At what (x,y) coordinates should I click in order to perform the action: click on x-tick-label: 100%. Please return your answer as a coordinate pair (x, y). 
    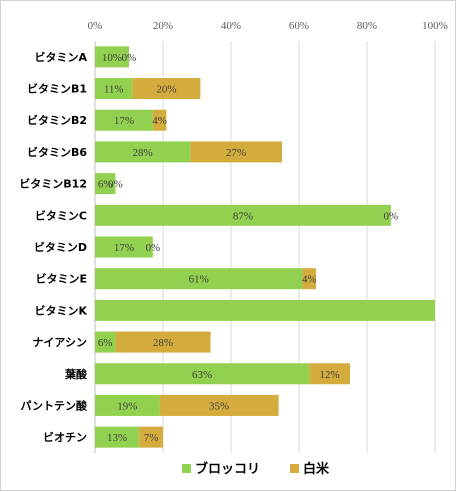
    Looking at the image, I should click on (435, 26).